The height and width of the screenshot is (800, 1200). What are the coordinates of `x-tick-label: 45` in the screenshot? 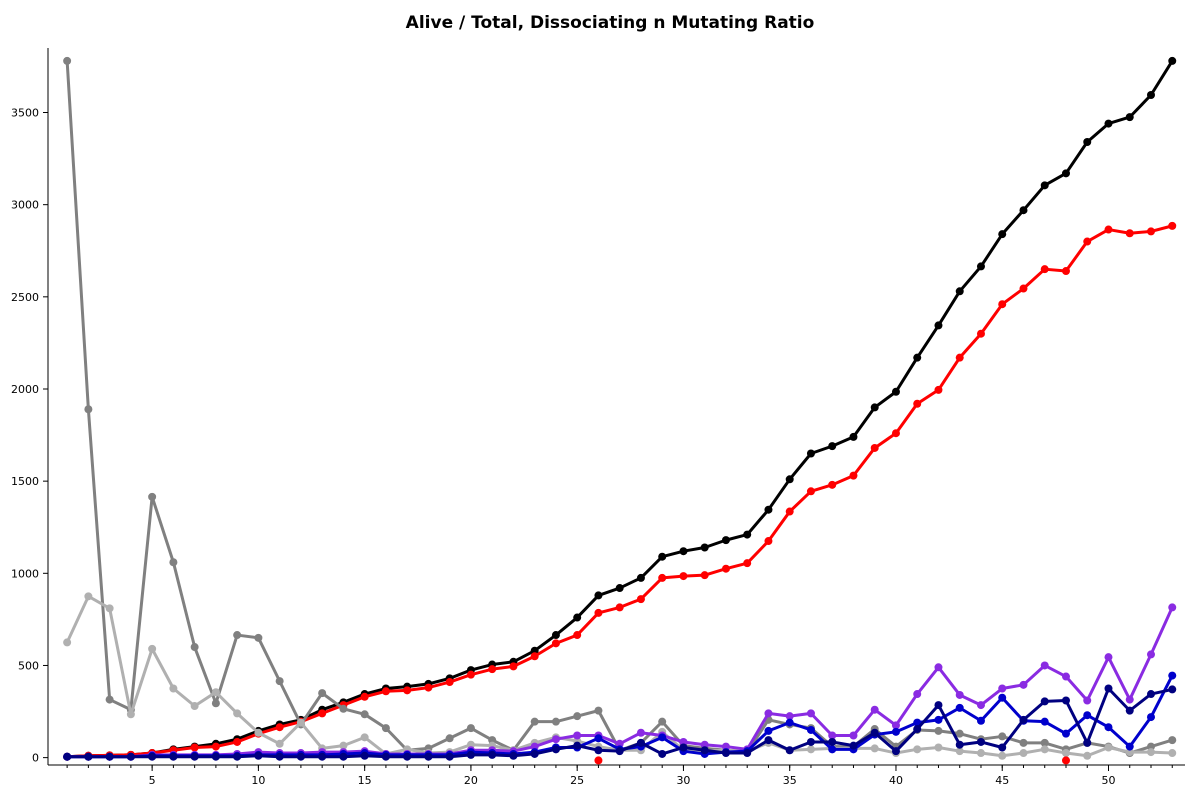 It's located at (1002, 780).